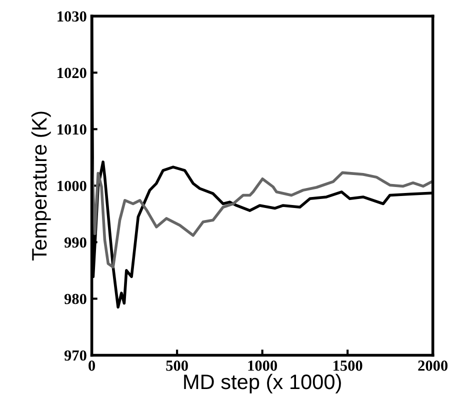  Describe the element at coordinates (177, 365) in the screenshot. I see `x-tick-label: 500` at that location.